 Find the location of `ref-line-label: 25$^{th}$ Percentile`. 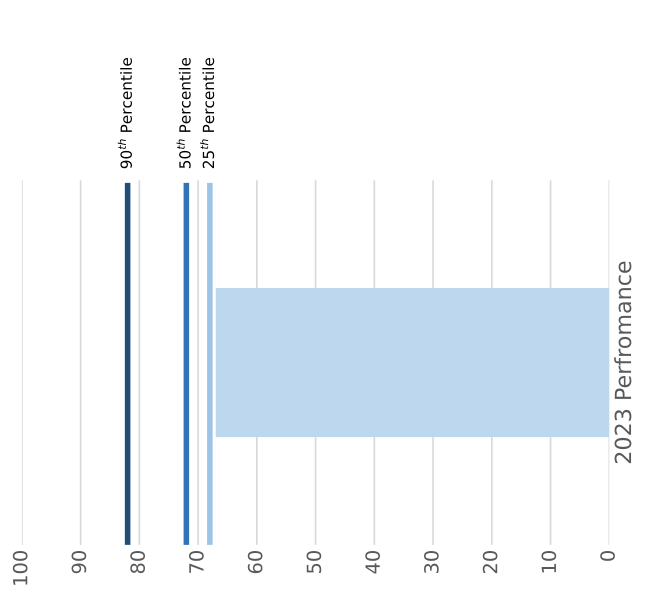

ref-line-label: 25$^{th}$ Percentile is located at coordinates (207, 113).